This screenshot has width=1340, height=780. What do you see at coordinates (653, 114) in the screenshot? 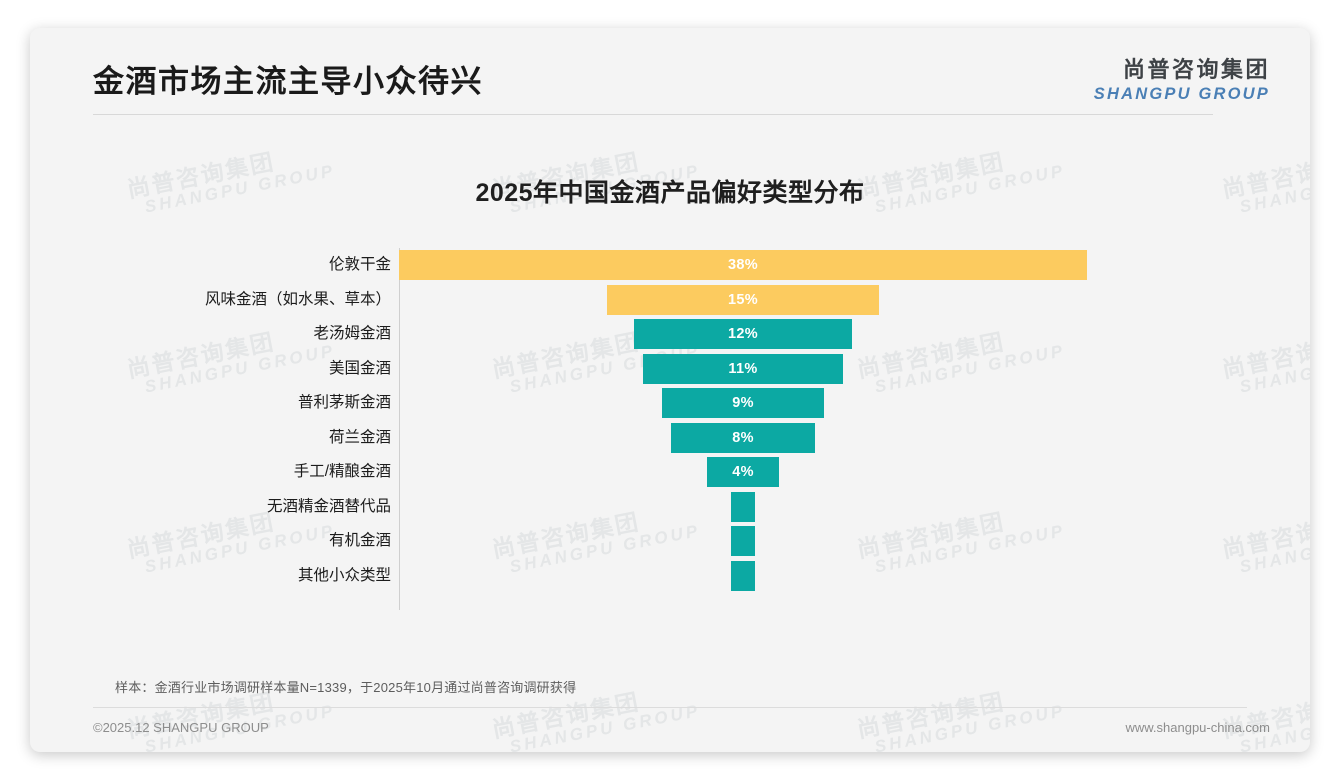
I see `header-divider` at bounding box center [653, 114].